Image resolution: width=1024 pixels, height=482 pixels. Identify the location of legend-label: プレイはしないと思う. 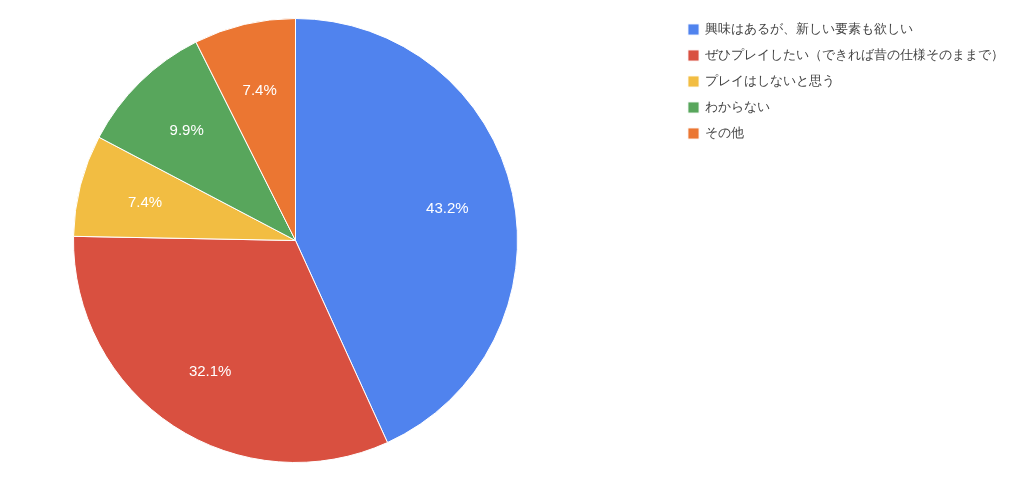
(770, 81).